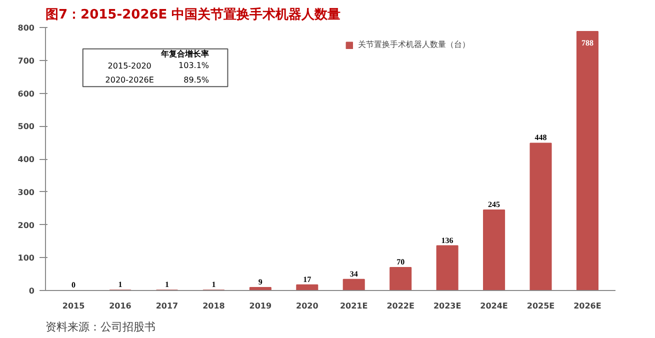  What do you see at coordinates (26, 127) in the screenshot?
I see `y-tick-label: 500` at bounding box center [26, 127].